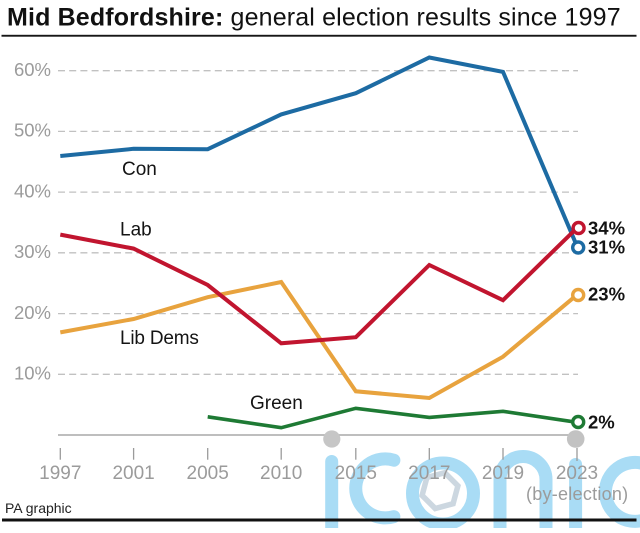 The height and width of the screenshot is (533, 640). Describe the element at coordinates (606, 228) in the screenshot. I see `svg-text: 34%` at that location.